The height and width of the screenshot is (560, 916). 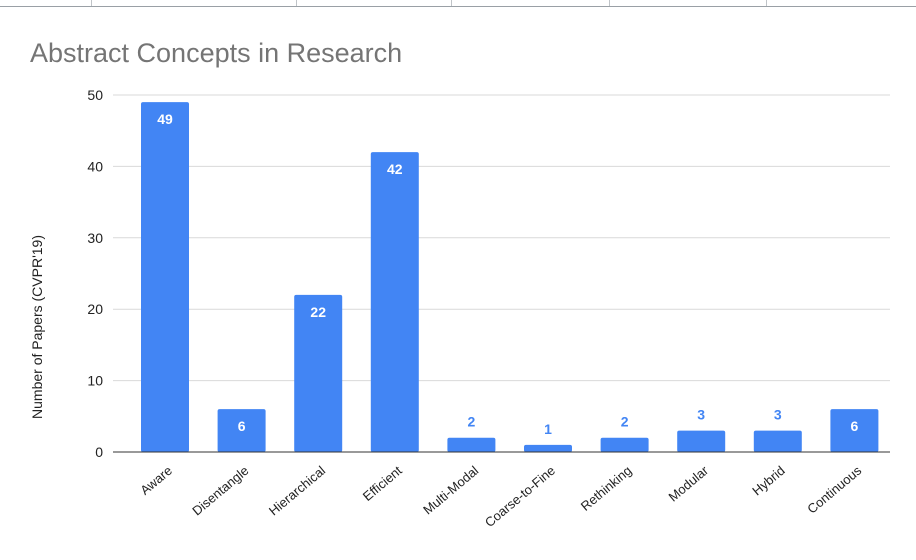 I want to click on x-tick-label: Rethinking, so click(x=606, y=488).